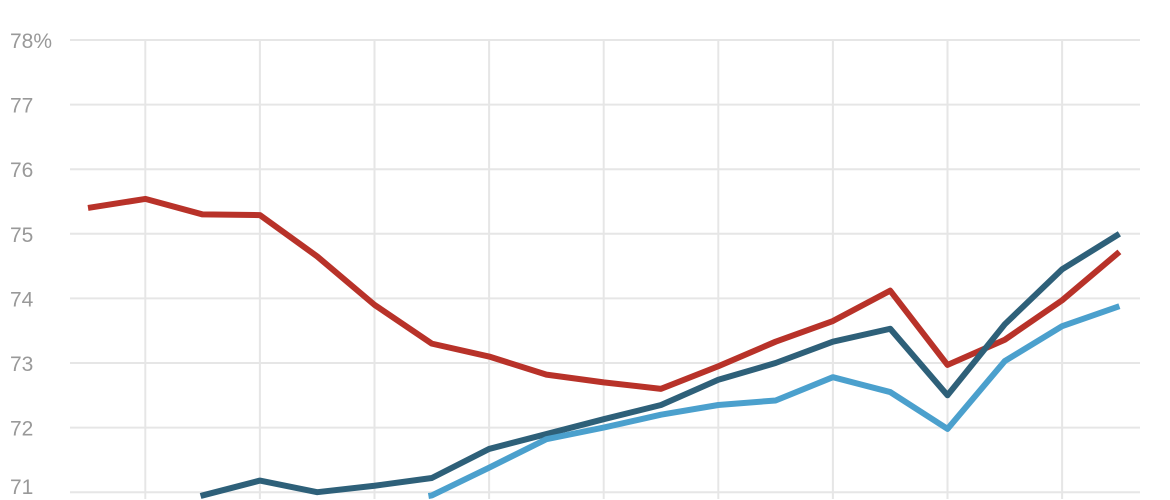 Image resolution: width=1170 pixels, height=500 pixels. Describe the element at coordinates (21, 170) in the screenshot. I see `y-tick-label: 76` at that location.